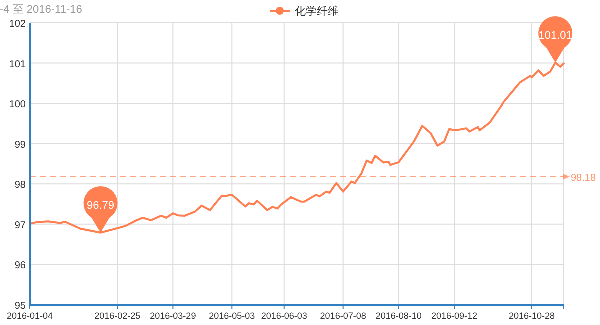 This screenshot has width=600, height=325. Describe the element at coordinates (284, 316) in the screenshot. I see `x-tick-label: 2016-06-03` at that location.